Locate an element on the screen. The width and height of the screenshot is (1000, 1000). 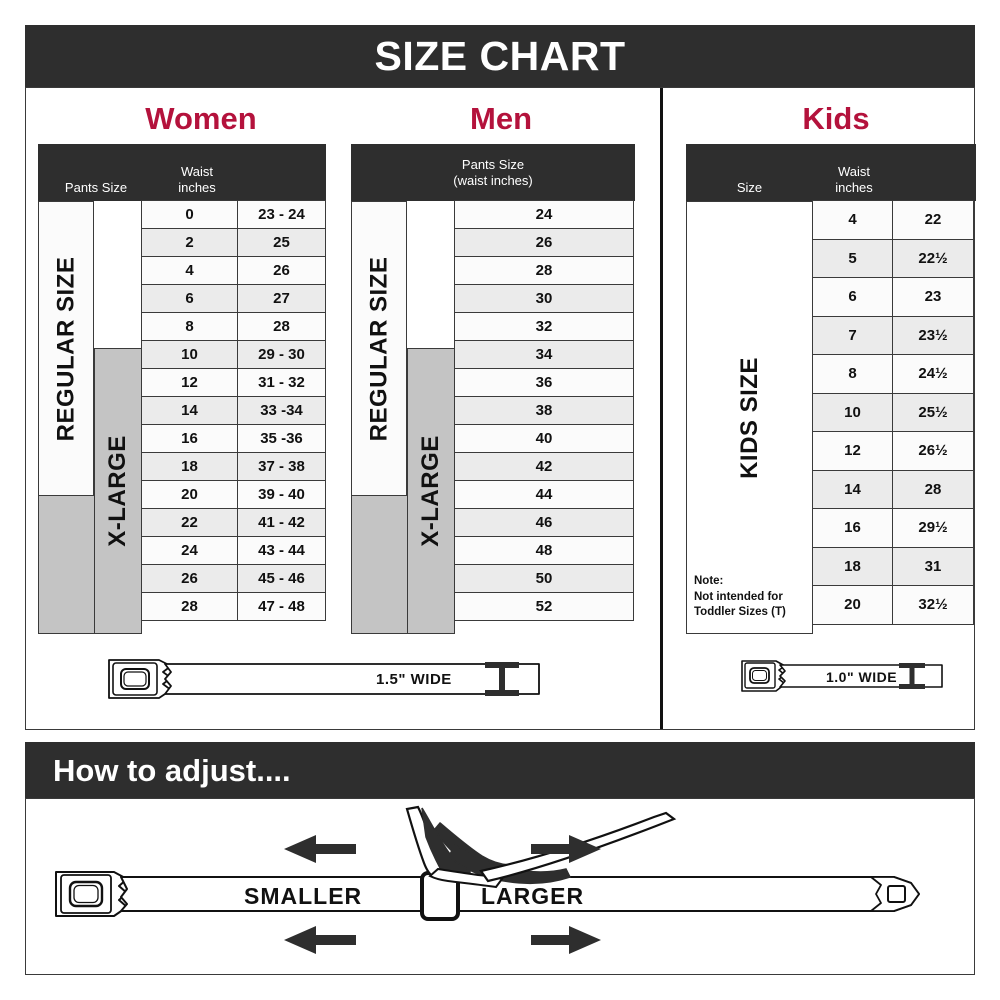
men-row: 28 is located at coordinates (544, 270).